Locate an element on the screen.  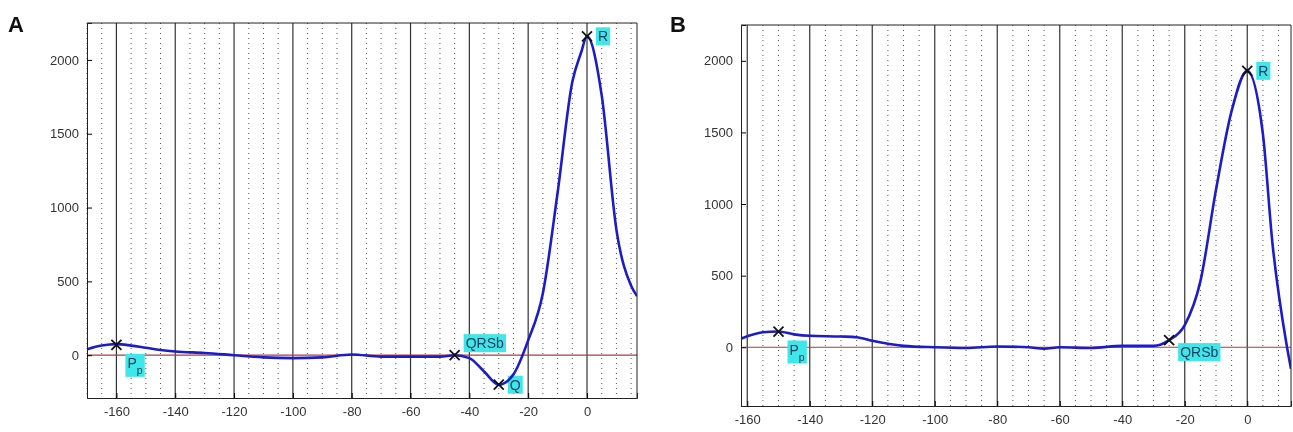
annotation: Q is located at coordinates (515, 384).